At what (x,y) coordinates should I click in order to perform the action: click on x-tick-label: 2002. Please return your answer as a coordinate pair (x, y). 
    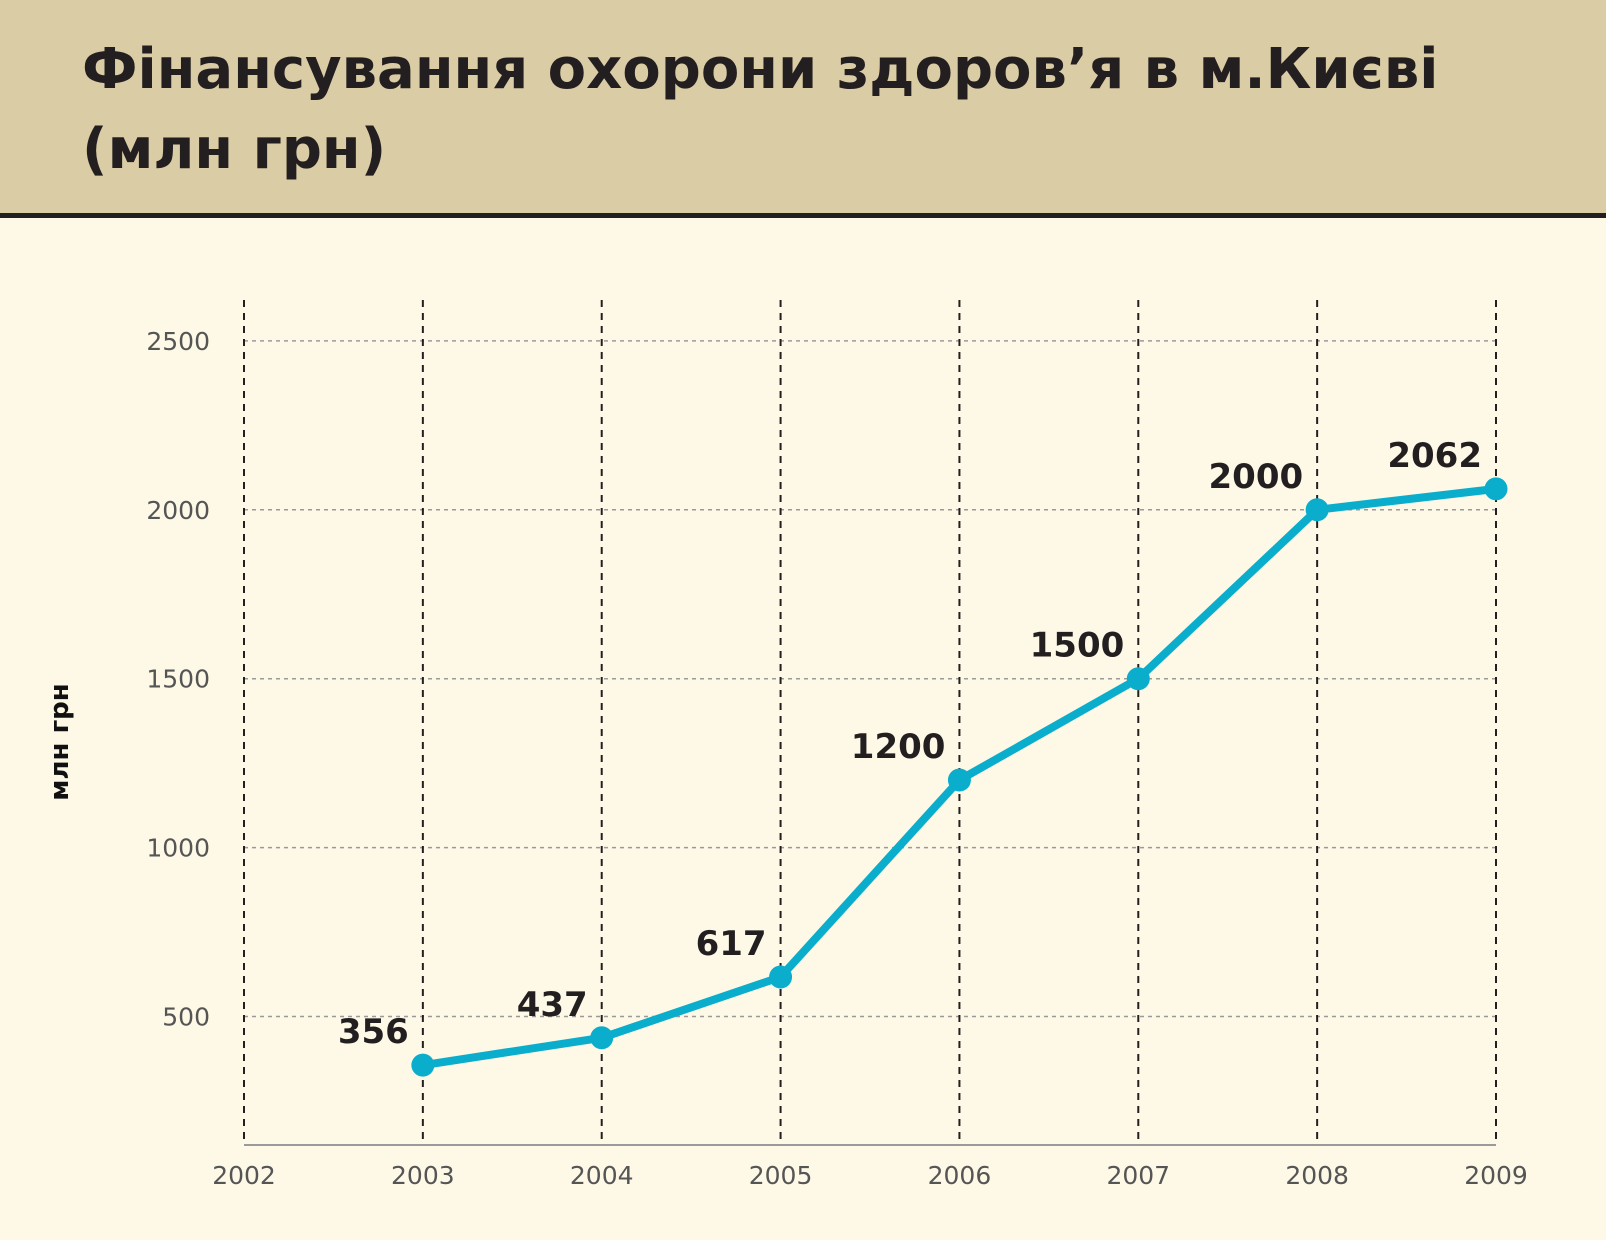
    Looking at the image, I should click on (244, 1175).